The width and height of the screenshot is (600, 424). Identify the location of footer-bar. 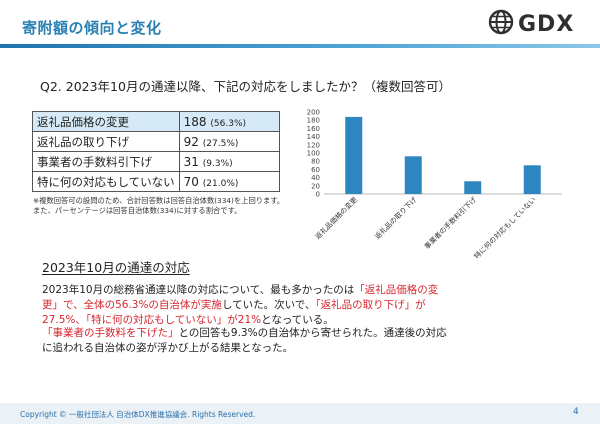
(300, 413).